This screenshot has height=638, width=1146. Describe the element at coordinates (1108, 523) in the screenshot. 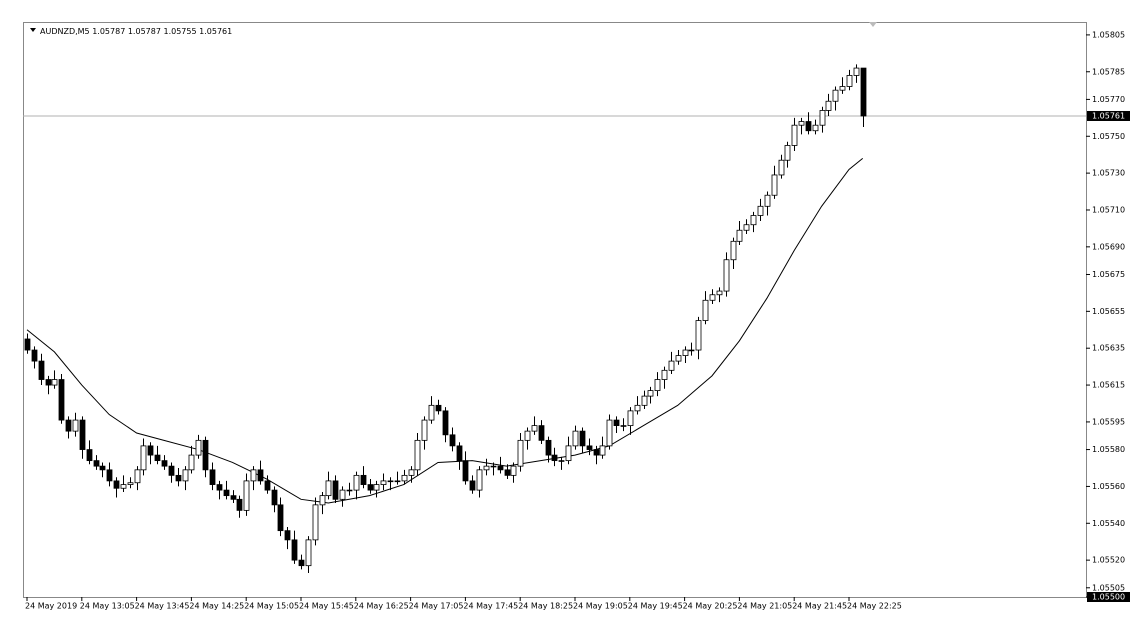

I see `y-tick-label: 1.05540` at that location.